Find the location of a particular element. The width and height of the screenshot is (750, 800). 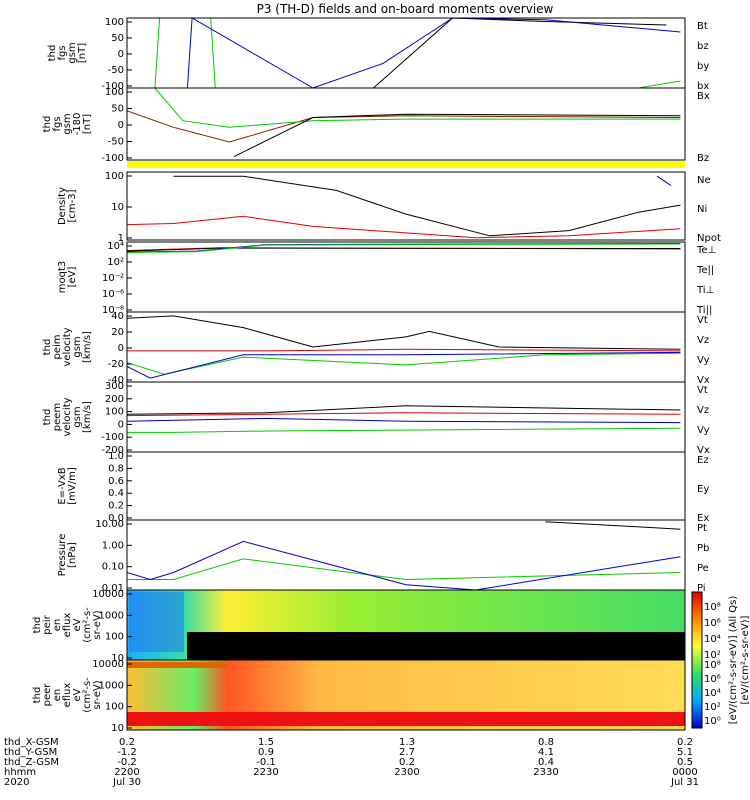

colorbar-label: [eV/(cm²-s-sr-eV)] (All Qs) is located at coordinates (733, 660).